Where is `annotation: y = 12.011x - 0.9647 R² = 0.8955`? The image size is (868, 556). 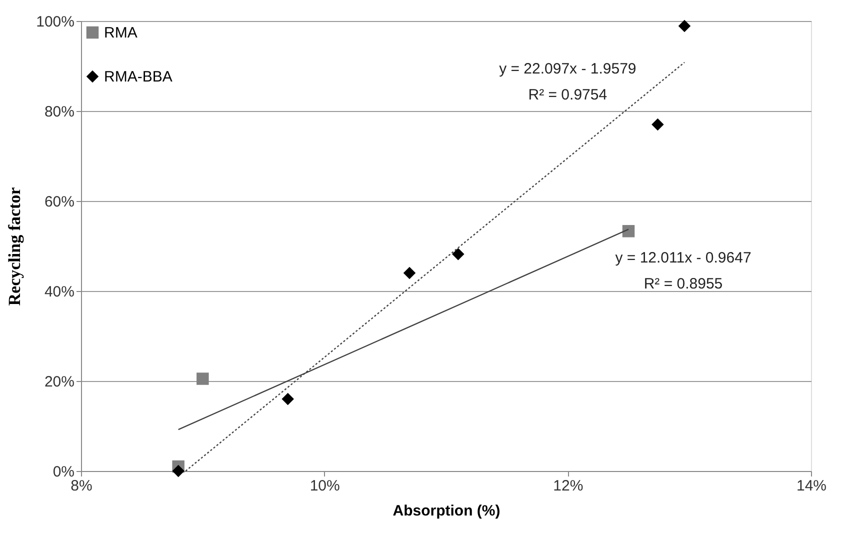
annotation: y = 12.011x - 0.9647 R² = 0.8955 is located at coordinates (683, 271).